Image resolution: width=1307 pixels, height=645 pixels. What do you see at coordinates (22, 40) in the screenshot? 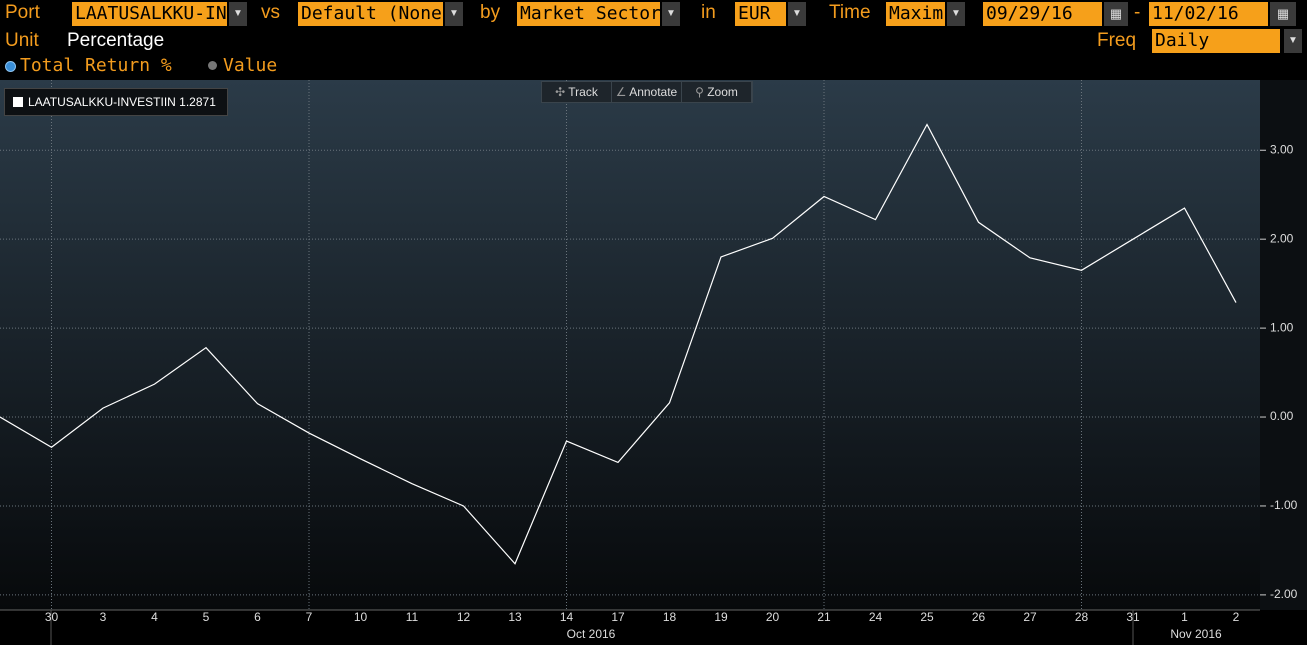
I see `field-label: Unit` at bounding box center [22, 40].